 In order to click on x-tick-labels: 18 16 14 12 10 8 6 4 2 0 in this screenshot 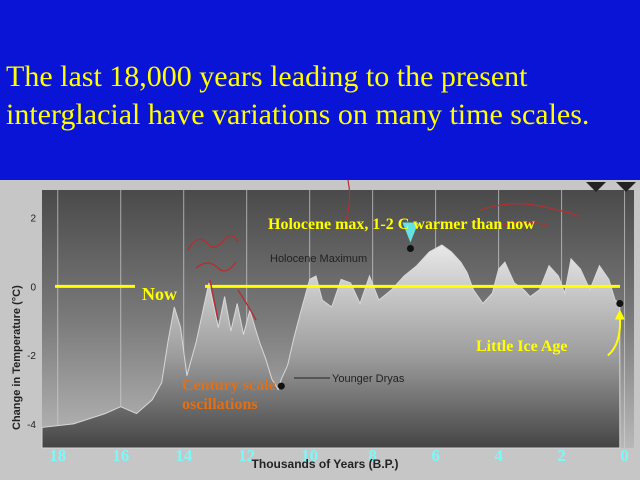, I will do `click(339, 455)`.